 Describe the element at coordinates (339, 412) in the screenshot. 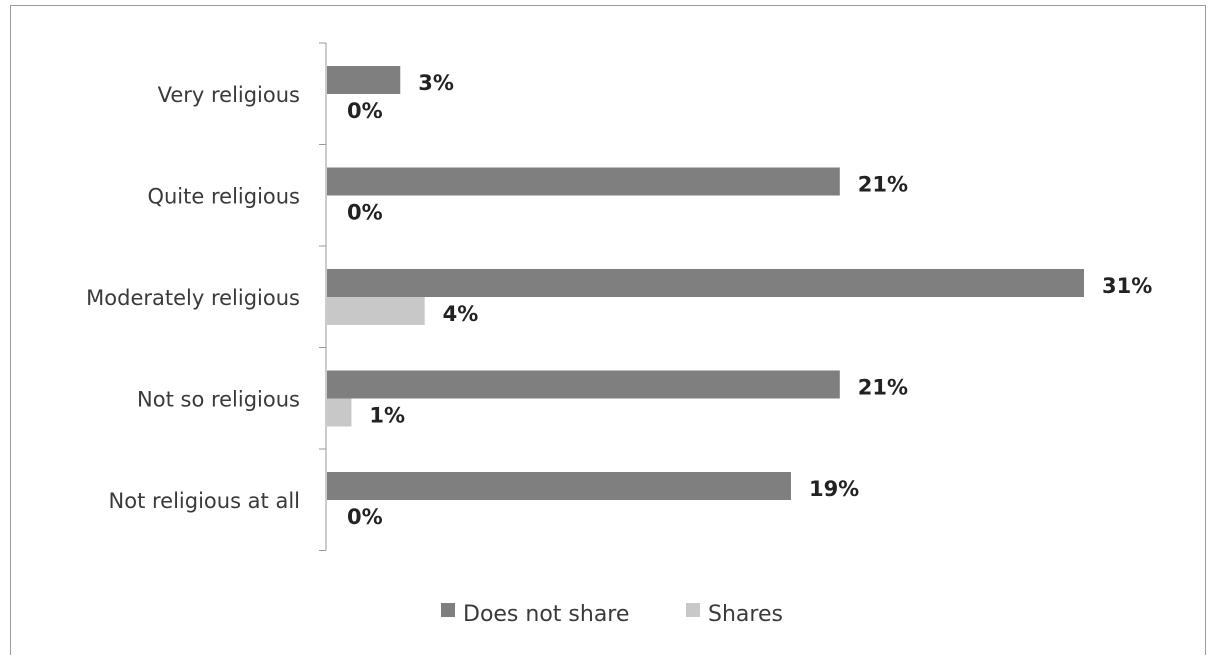

I see `bar-shares-not-so-religious` at that location.